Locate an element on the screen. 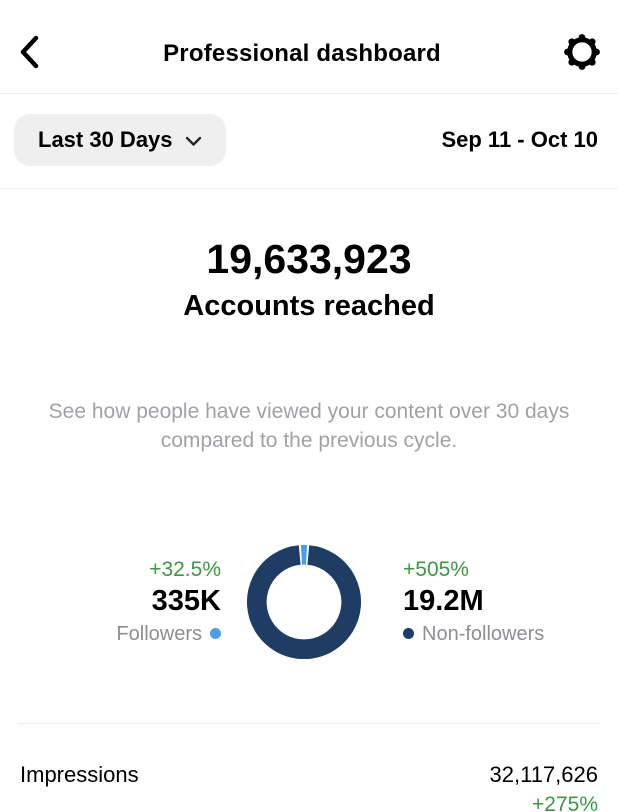 This screenshot has width=618, height=812. nonfollowers-stat: +505% 19.2M Non-followers is located at coordinates (483, 601).